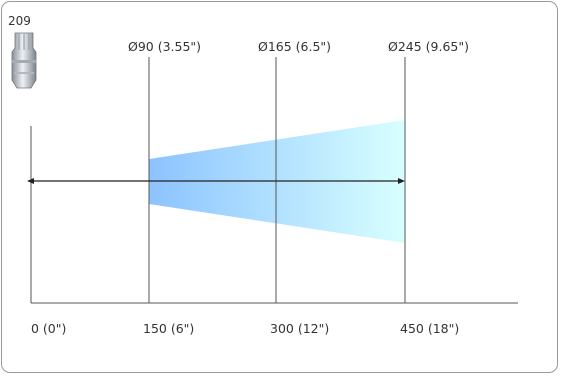  What do you see at coordinates (294, 46) in the screenshot?
I see `diameter-label-165: Ø165 (6.5")` at bounding box center [294, 46].